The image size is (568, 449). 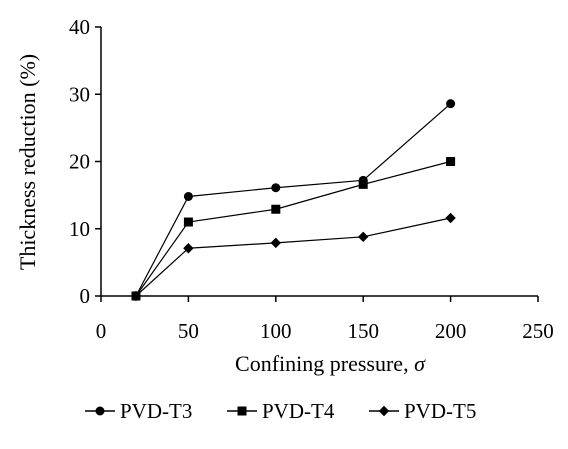 What do you see at coordinates (440, 411) in the screenshot?
I see `legend-label: PVD-T5` at bounding box center [440, 411].